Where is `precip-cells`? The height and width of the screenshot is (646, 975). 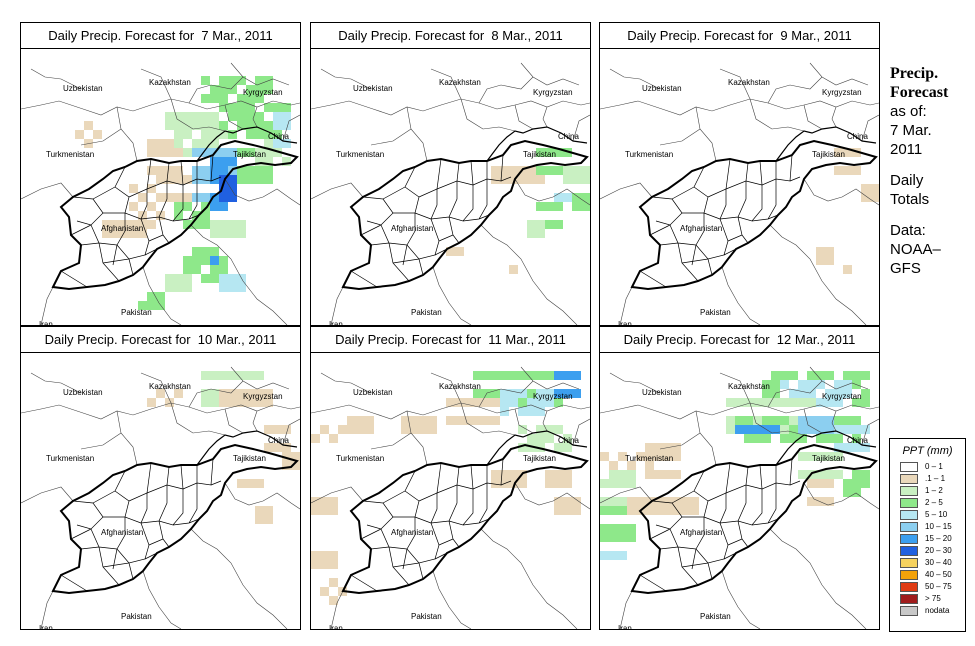
precip-cells is located at coordinates (518, 211).